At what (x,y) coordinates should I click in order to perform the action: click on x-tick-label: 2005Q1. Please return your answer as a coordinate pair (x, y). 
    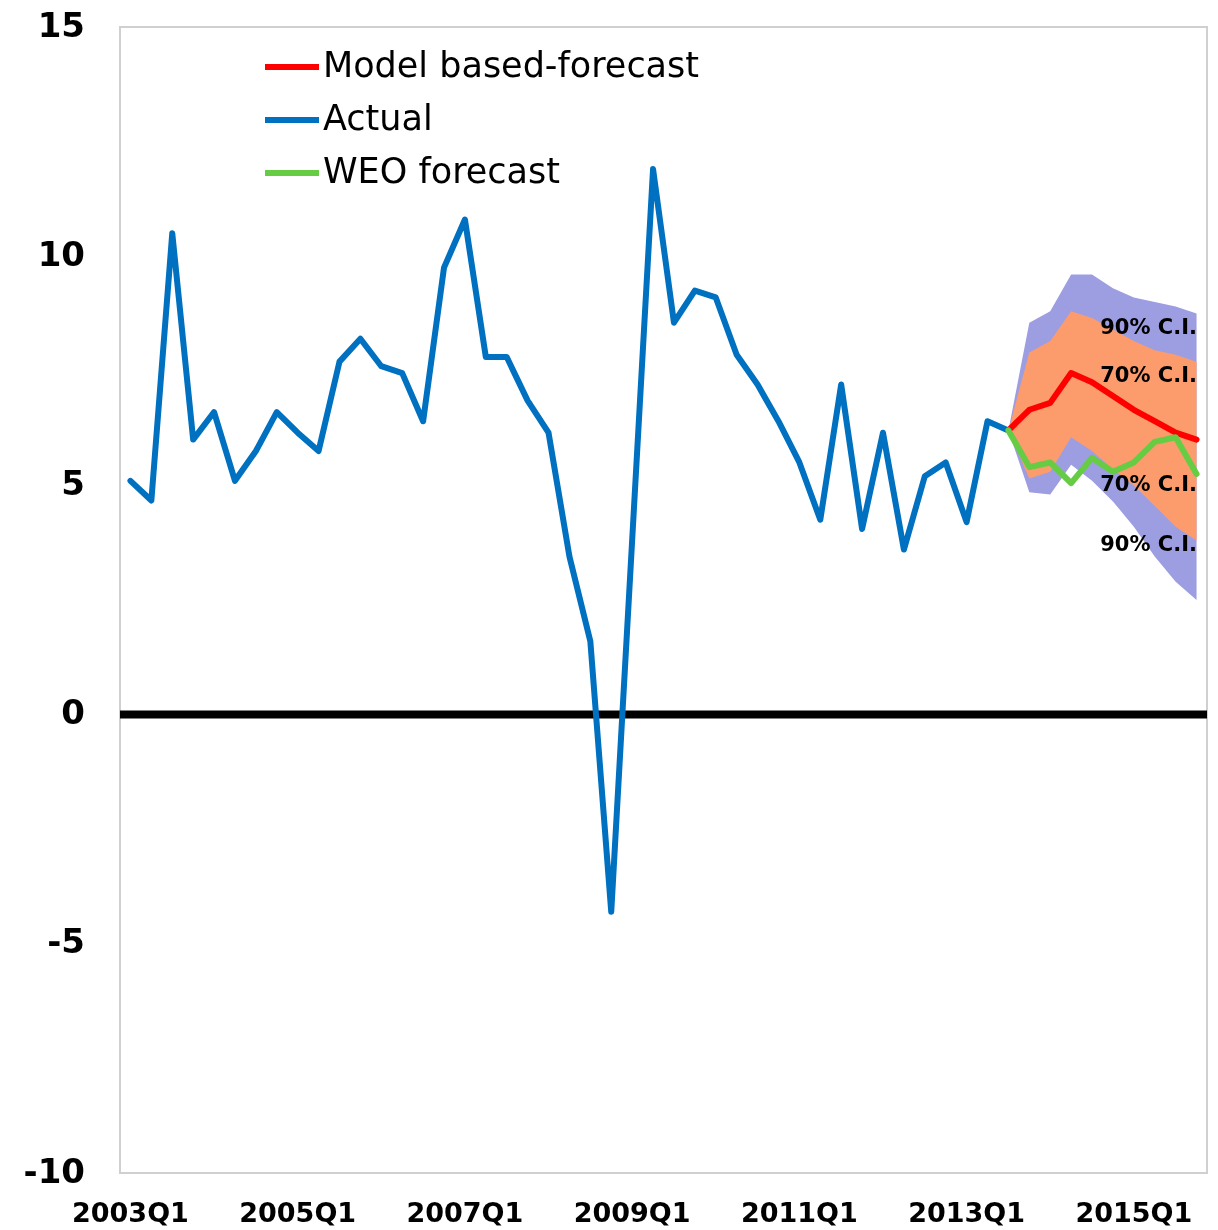
    Looking at the image, I should click on (298, 1212).